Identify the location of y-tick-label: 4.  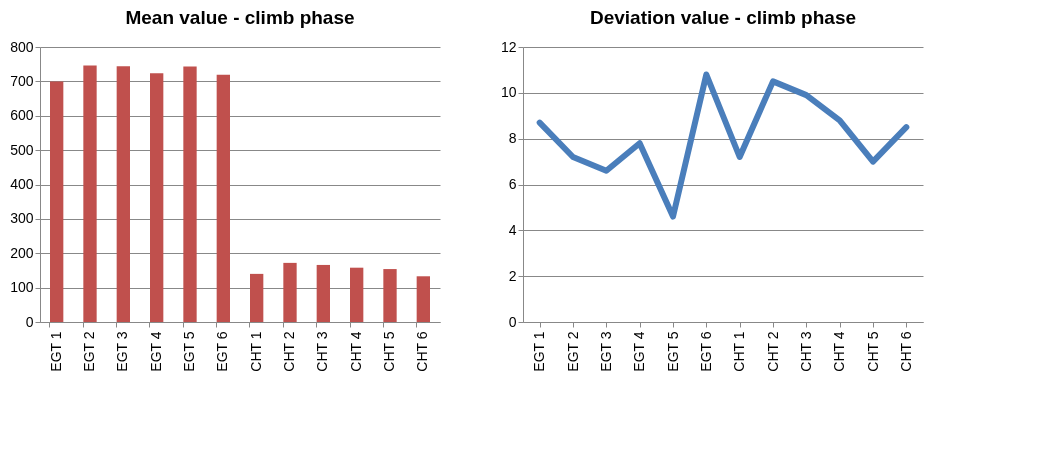
(512, 229).